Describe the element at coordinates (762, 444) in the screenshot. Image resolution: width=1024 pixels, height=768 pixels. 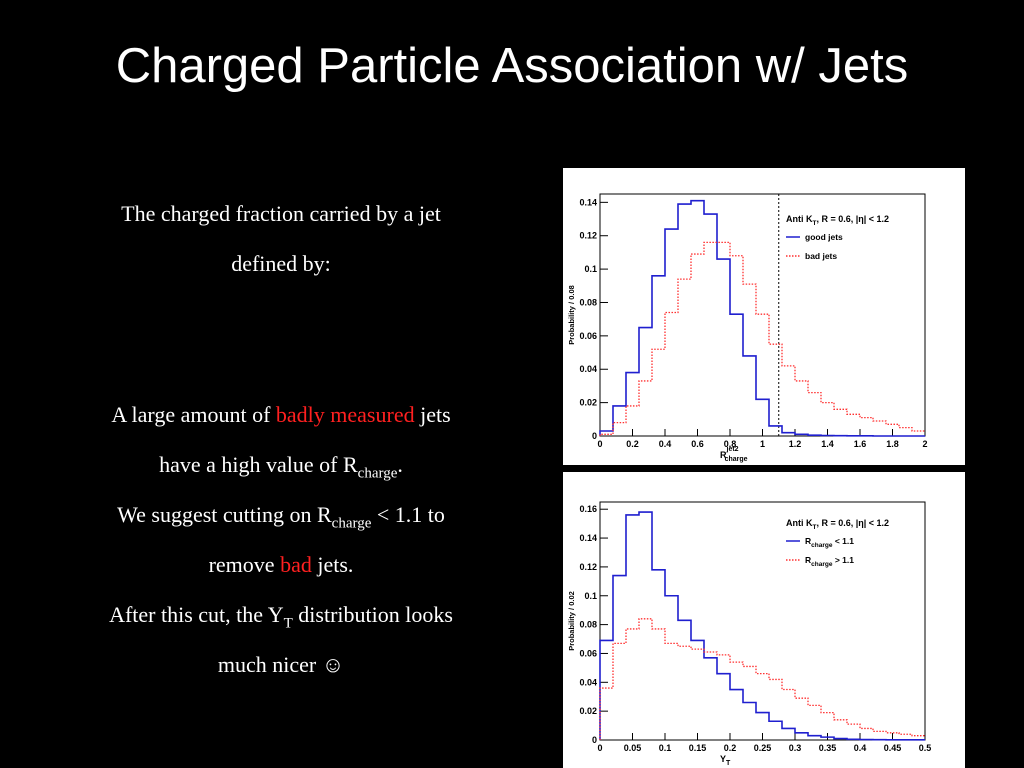
I see `x-tick-label: 1` at that location.